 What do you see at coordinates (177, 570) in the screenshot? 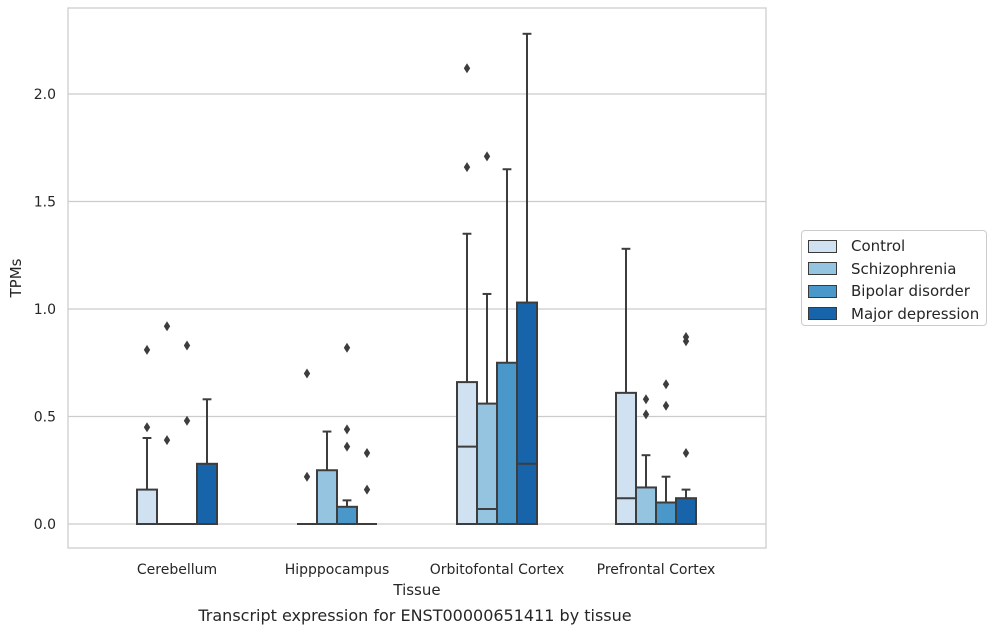
I see `x-tick-label: Cerebellum` at bounding box center [177, 570].